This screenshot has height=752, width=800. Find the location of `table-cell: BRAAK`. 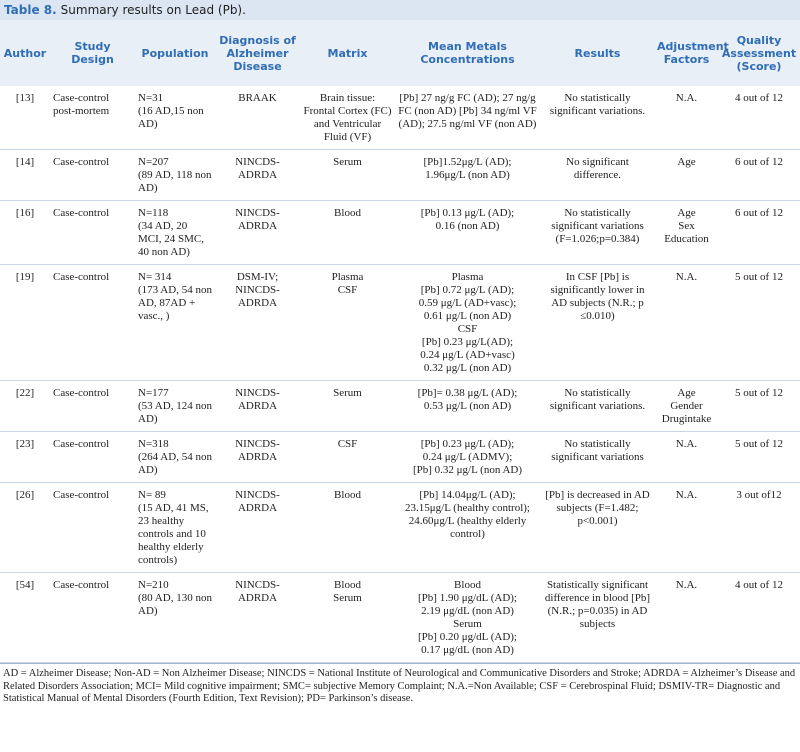

table-cell: BRAAK is located at coordinates (257, 118).